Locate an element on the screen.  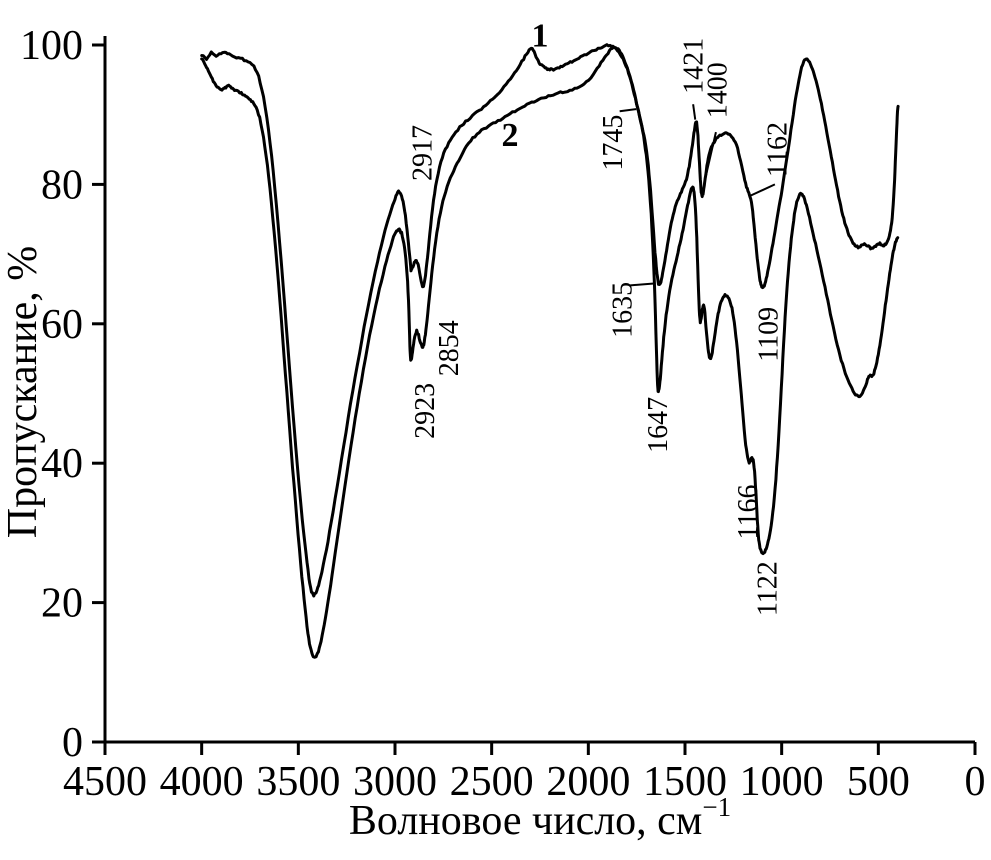
curve-label-2: 2 is located at coordinates (510, 135).